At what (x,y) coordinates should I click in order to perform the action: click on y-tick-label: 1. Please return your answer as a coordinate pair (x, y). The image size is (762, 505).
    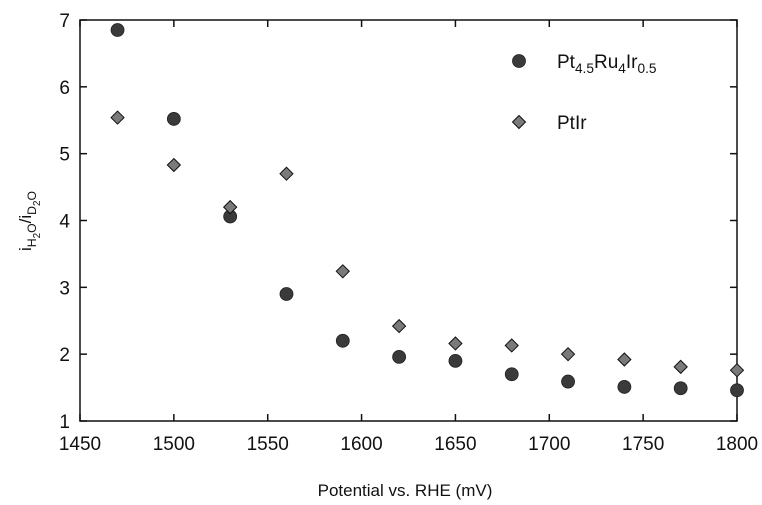
    Looking at the image, I should click on (64, 422).